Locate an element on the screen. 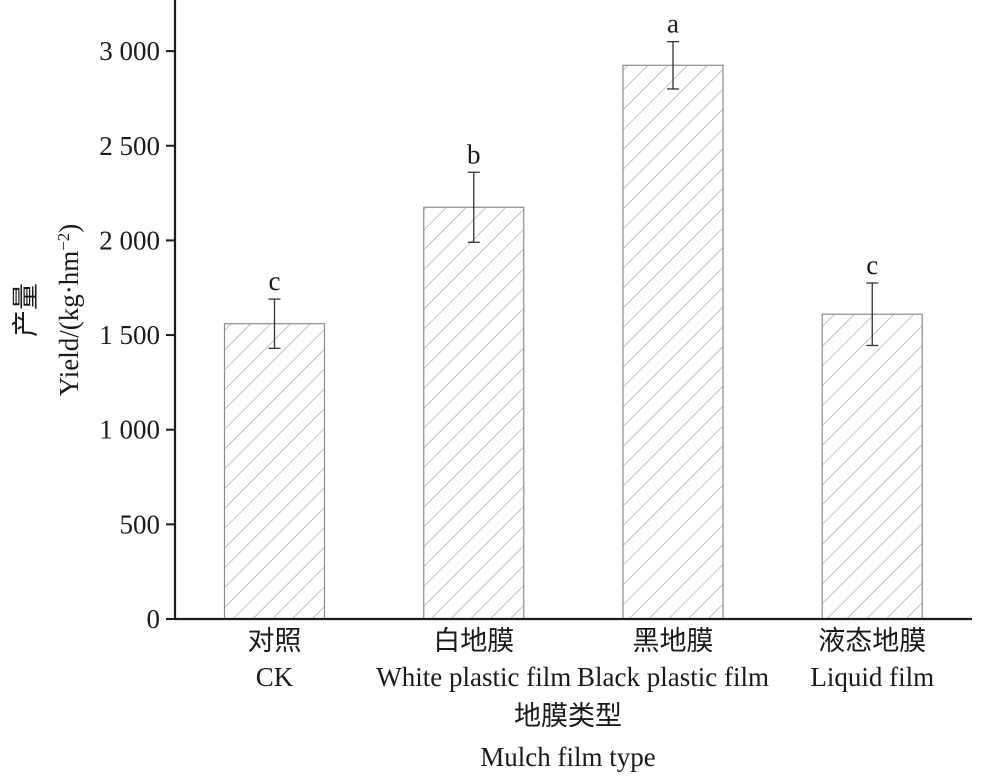 This screenshot has height=778, width=982. y-tick-label: 2 000 is located at coordinates (129, 240).